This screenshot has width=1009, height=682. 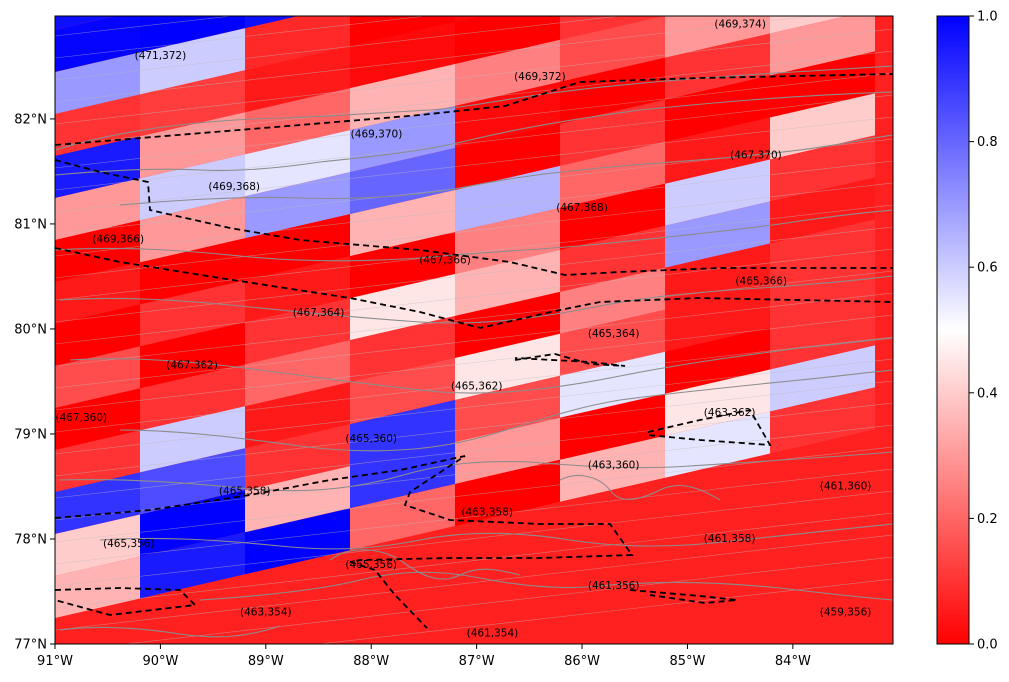 I want to click on cell-label: (465,356), so click(x=371, y=565).